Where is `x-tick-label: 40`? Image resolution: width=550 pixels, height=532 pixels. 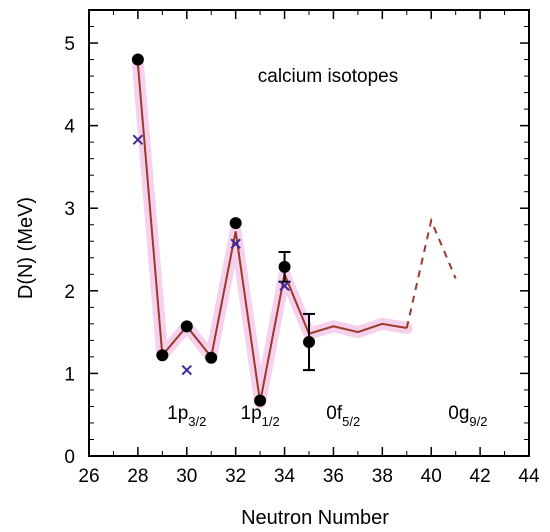
x-tick-label: 40 is located at coordinates (431, 476).